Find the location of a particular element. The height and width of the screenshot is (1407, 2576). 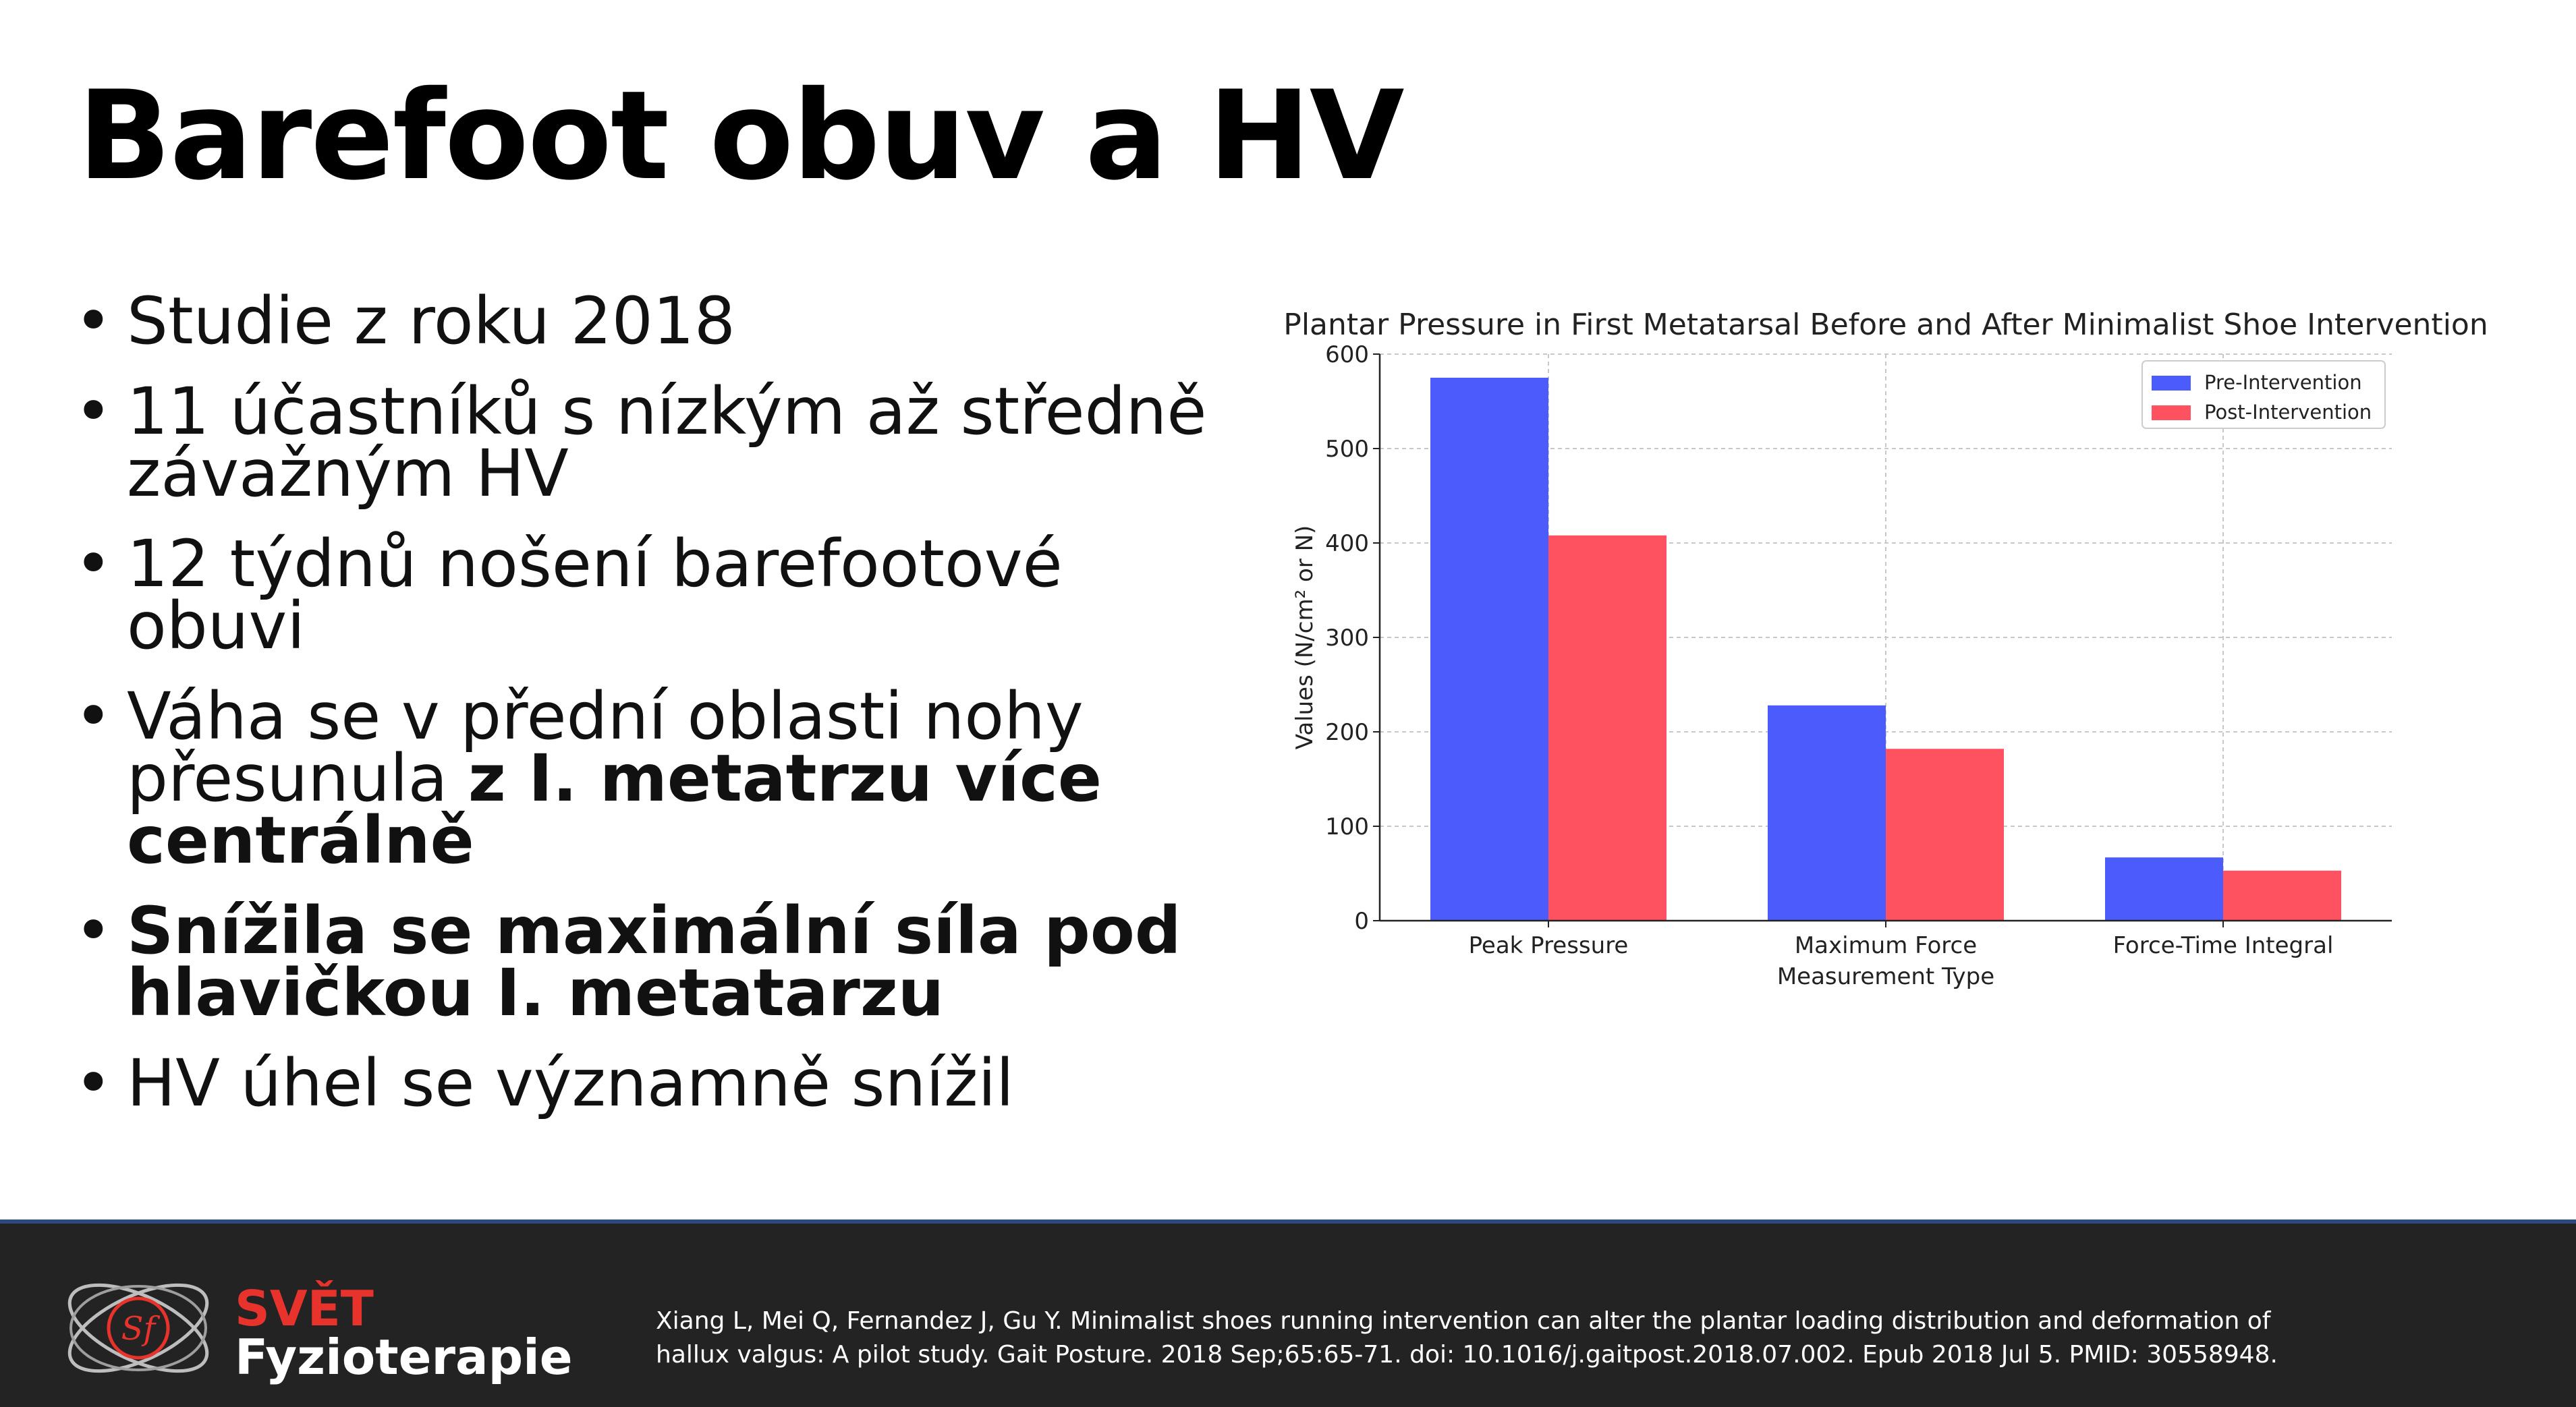

brand-name-bottom: Fyzioterapie is located at coordinates (404, 1357).